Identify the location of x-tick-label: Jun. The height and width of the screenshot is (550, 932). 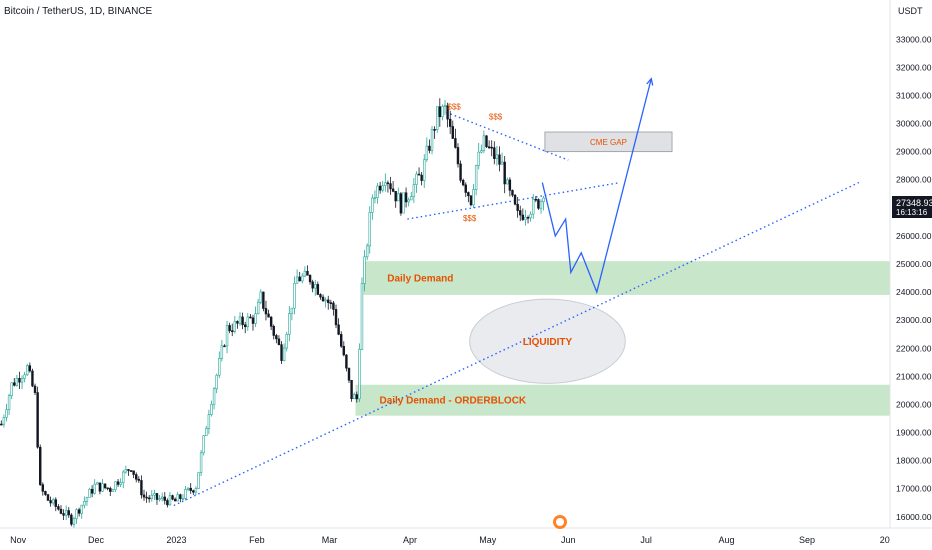
(568, 540).